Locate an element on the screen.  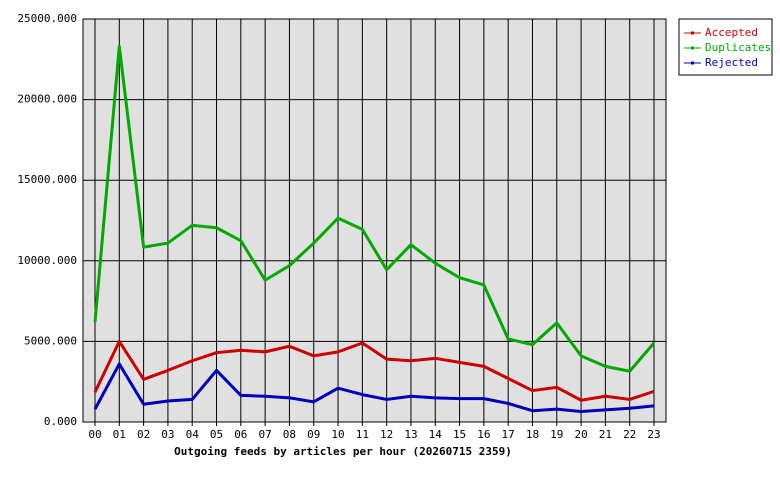
x-tick-label: 18 is located at coordinates (532, 434).